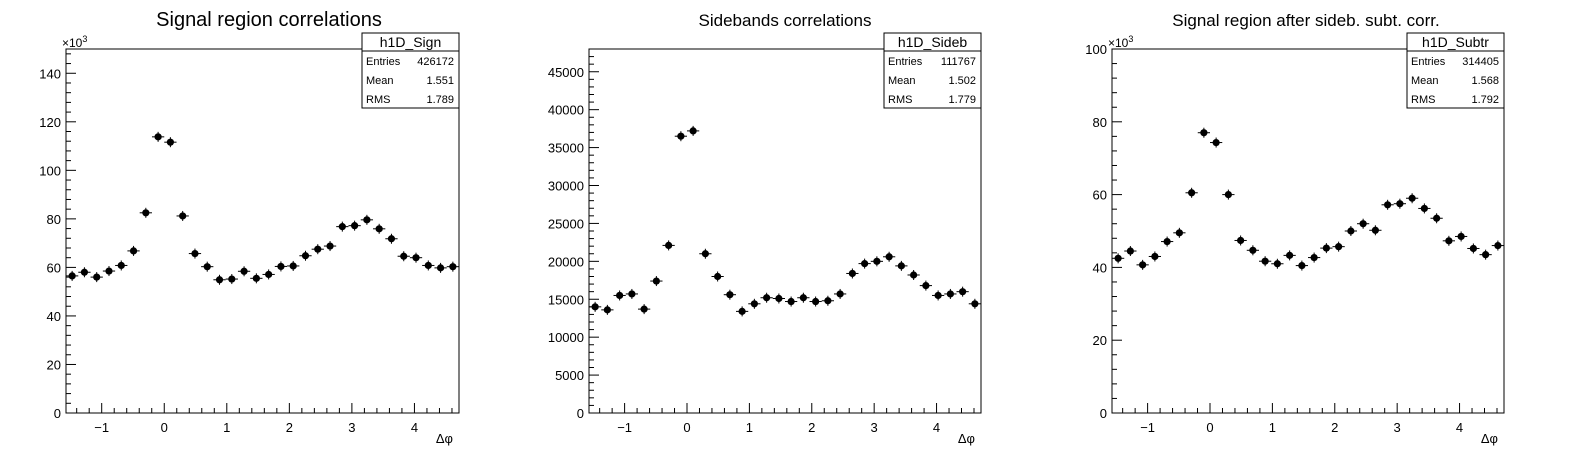  What do you see at coordinates (1397, 427) in the screenshot?
I see `x-tick-label: 3` at bounding box center [1397, 427].